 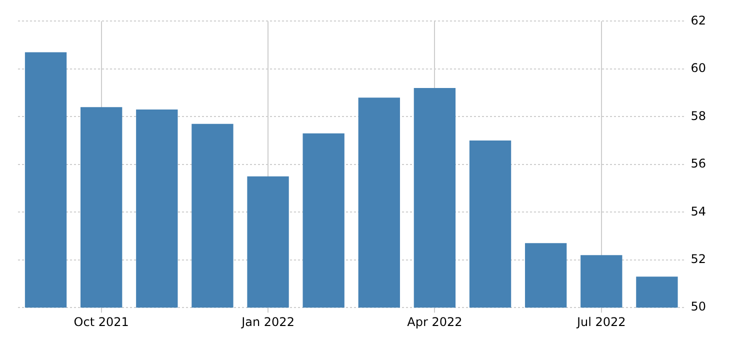 What do you see at coordinates (101, 321) in the screenshot?
I see `x-tick-label: Oct 2021` at bounding box center [101, 321].